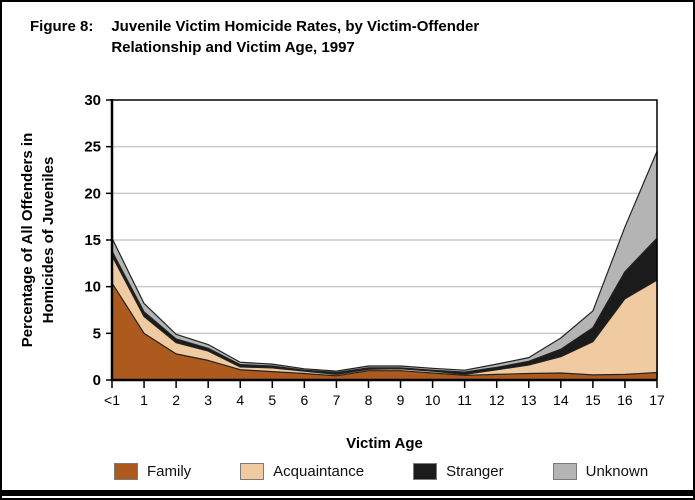  I want to click on x-tick-label: 9, so click(401, 400).